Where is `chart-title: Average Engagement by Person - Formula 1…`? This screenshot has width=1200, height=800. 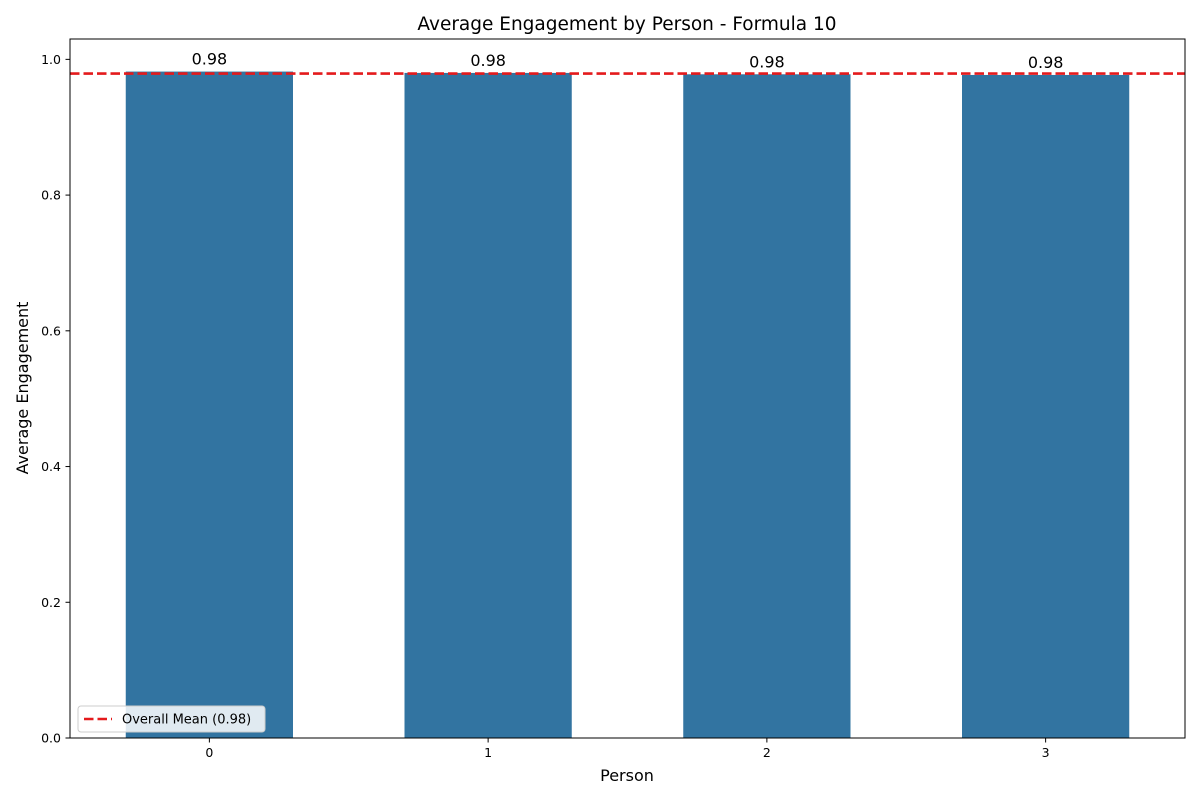
chart-title: Average Engagement by Person - Formula 1… is located at coordinates (626, 24).